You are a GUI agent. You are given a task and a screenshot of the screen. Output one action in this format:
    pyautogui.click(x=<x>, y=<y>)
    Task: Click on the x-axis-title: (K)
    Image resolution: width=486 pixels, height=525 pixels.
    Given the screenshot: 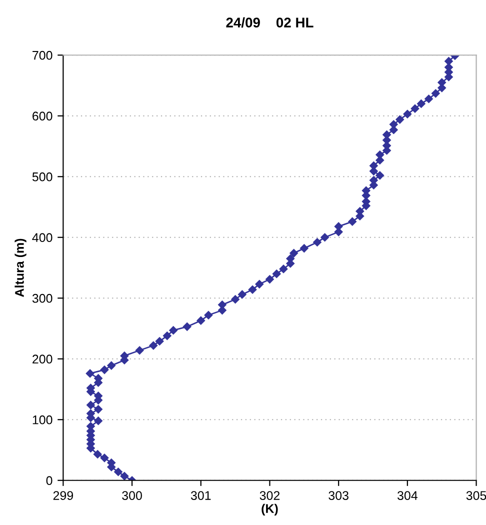 What is the action you would take?
    pyautogui.click(x=270, y=510)
    